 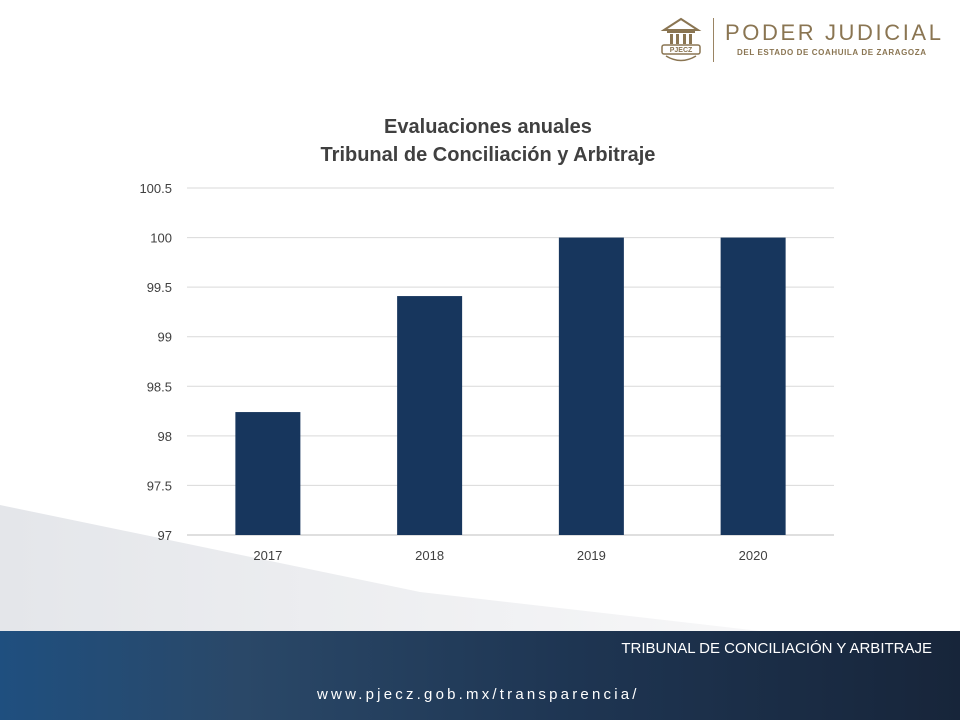 I want to click on footer-section-title: TRIBUNAL DE CONCILIACIÓN Y ARBITRAJE, so click(x=776, y=648).